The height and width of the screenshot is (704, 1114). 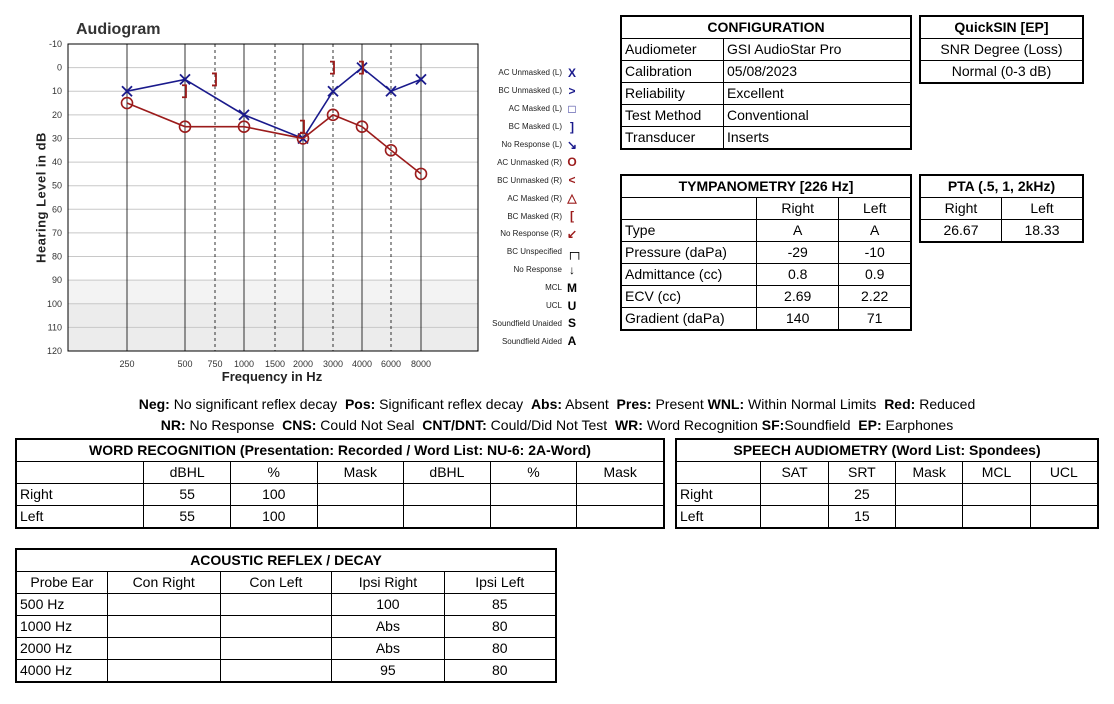 I want to click on tympanometry-title: TYMPANOMETRY [226 Hz], so click(x=766, y=186).